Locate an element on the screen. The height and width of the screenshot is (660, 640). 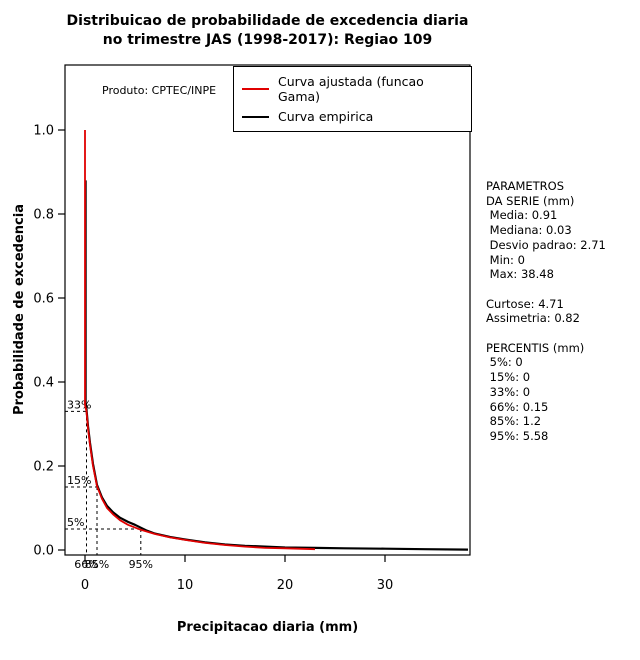
y-tick-label: 1.0 is located at coordinates (43, 131).